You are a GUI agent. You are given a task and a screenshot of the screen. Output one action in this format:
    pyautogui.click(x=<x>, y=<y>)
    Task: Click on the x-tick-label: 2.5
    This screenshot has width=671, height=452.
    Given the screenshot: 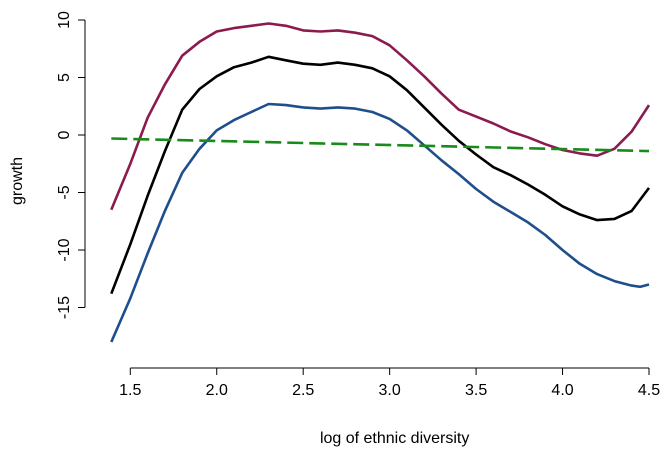 What is the action you would take?
    pyautogui.click(x=303, y=390)
    